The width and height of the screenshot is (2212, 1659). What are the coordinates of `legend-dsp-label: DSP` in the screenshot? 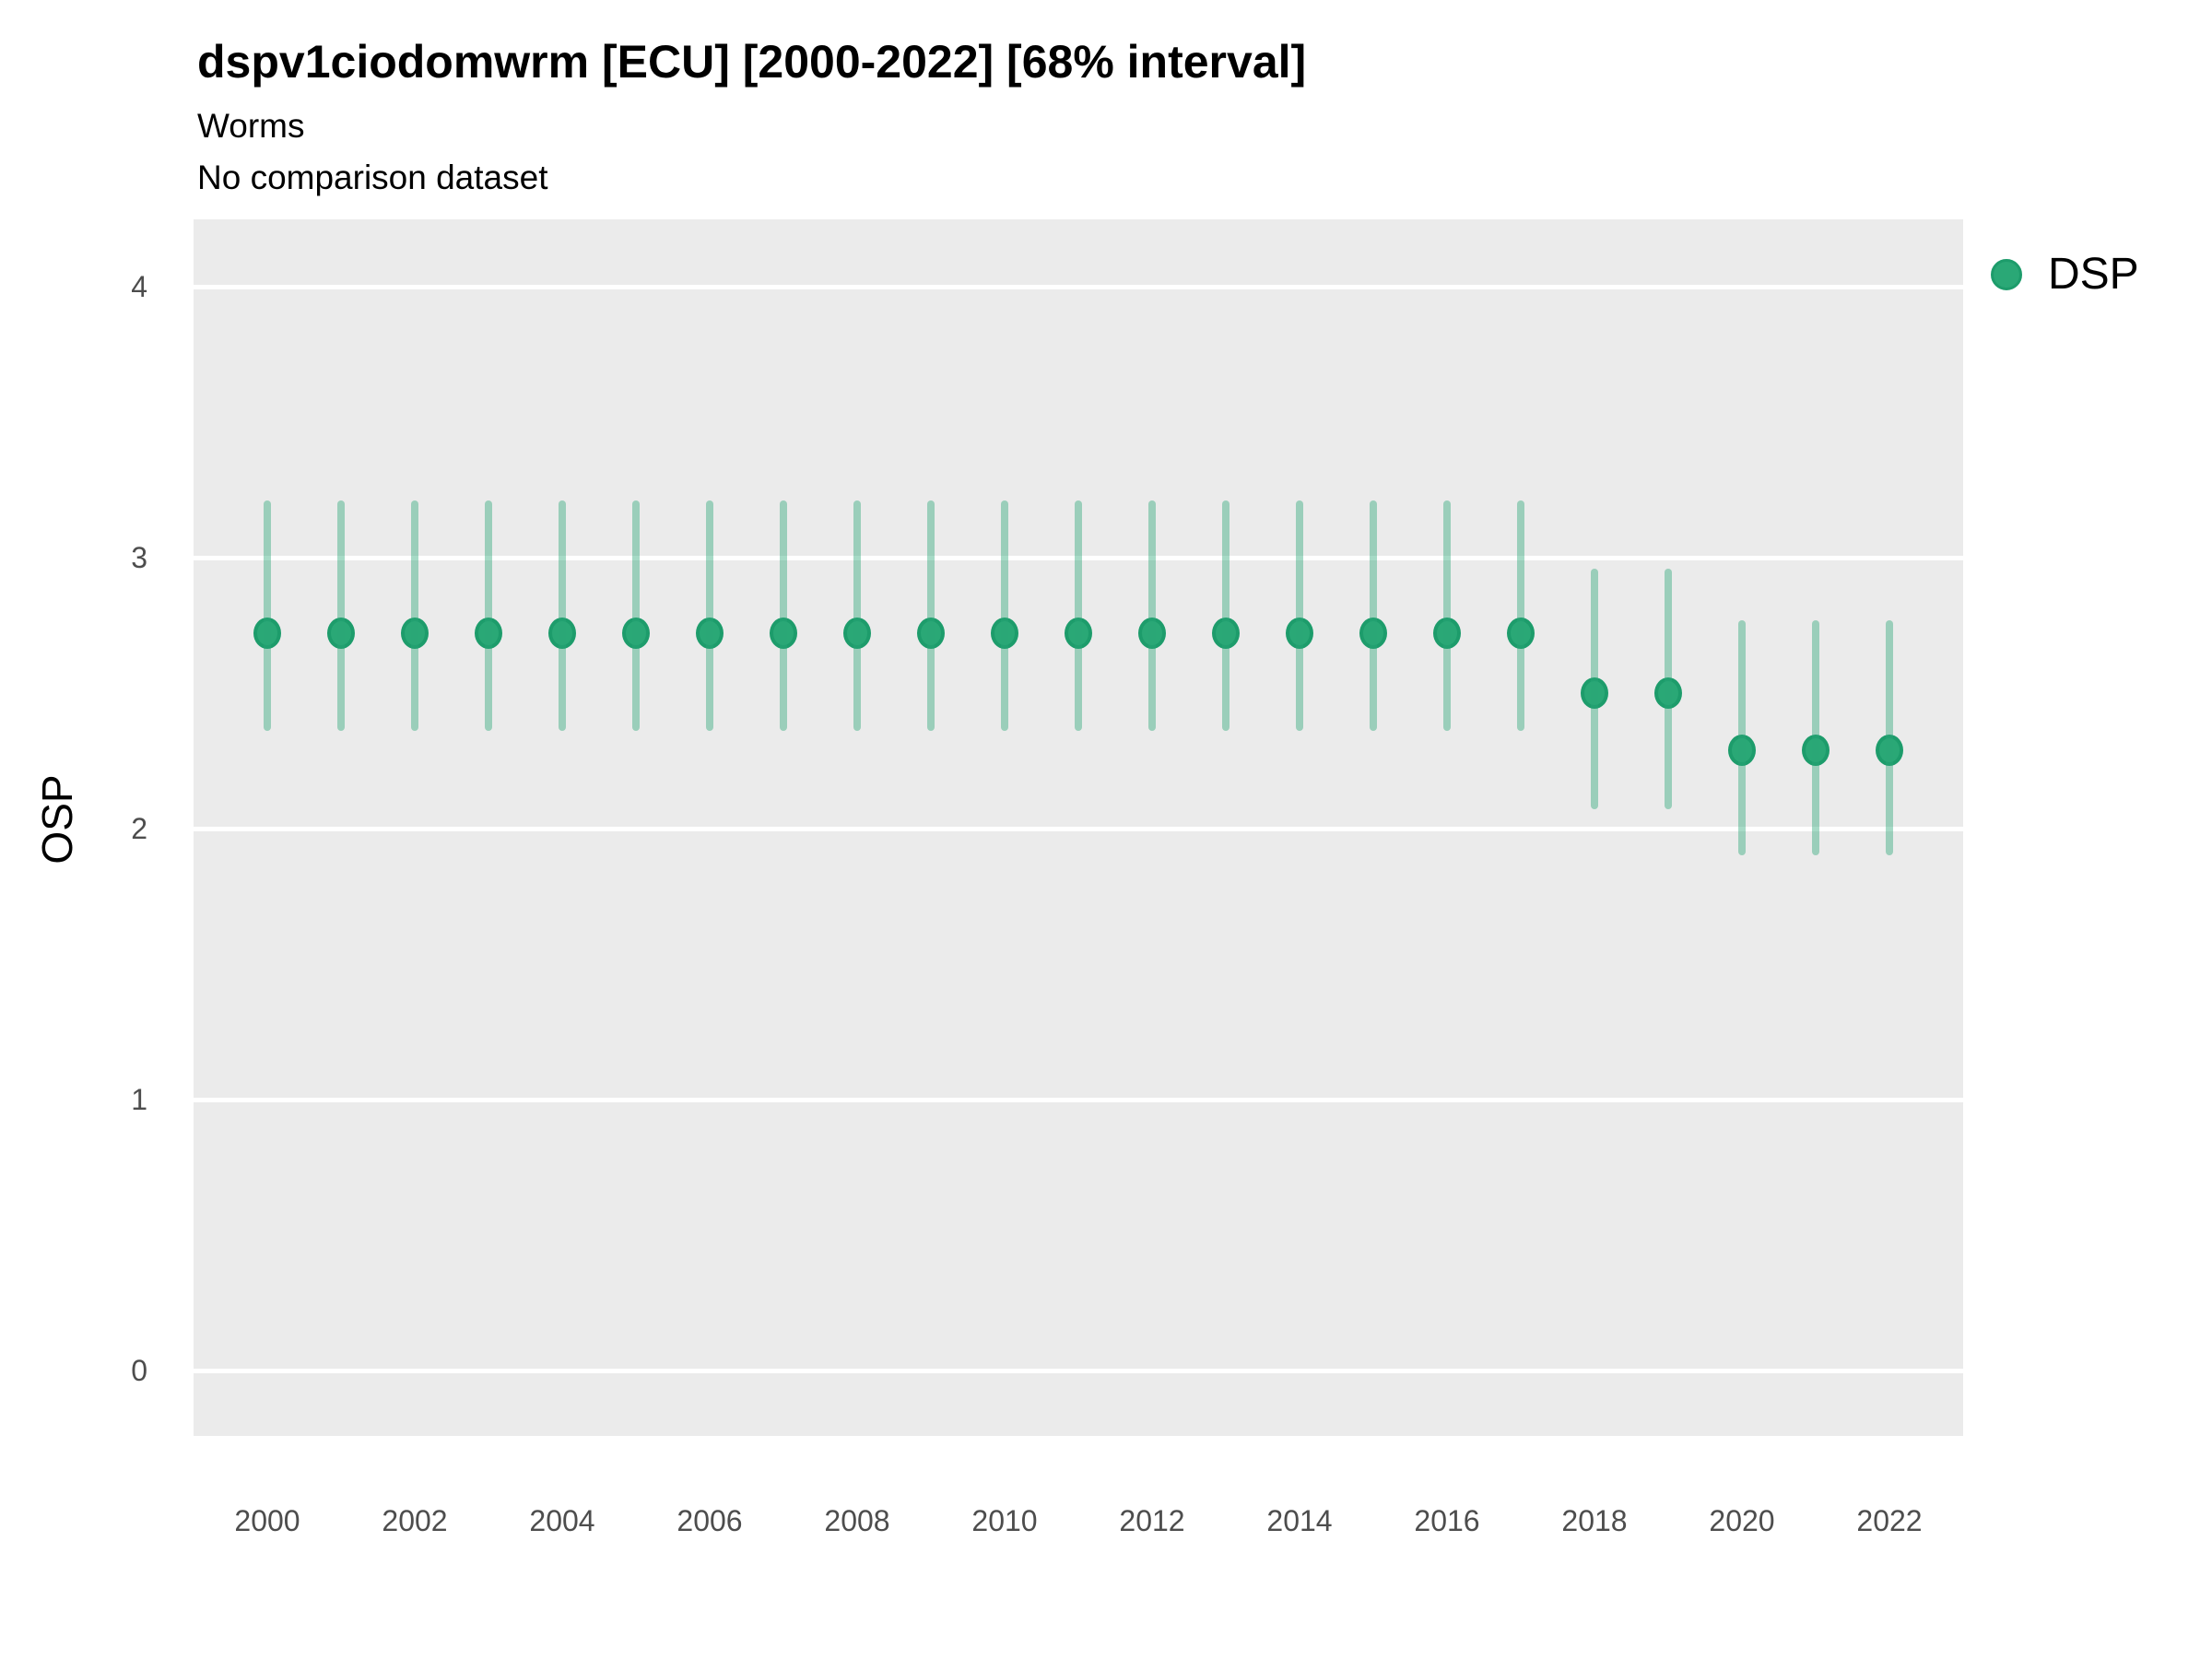 It's located at (2093, 274).